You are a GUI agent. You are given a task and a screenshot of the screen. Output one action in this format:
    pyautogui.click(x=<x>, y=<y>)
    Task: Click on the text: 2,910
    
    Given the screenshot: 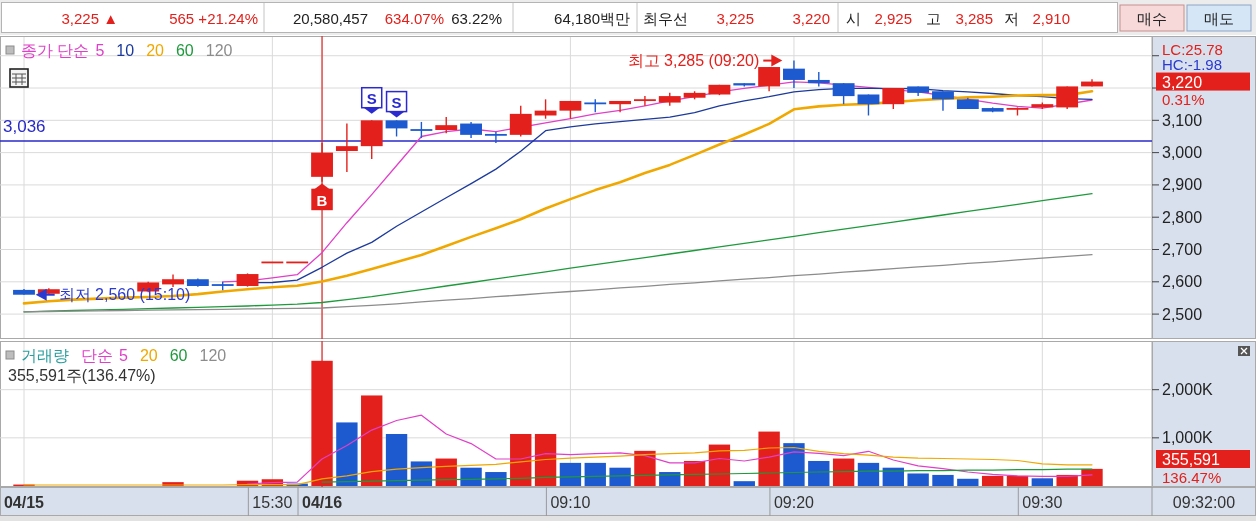 What is the action you would take?
    pyautogui.click(x=1051, y=18)
    